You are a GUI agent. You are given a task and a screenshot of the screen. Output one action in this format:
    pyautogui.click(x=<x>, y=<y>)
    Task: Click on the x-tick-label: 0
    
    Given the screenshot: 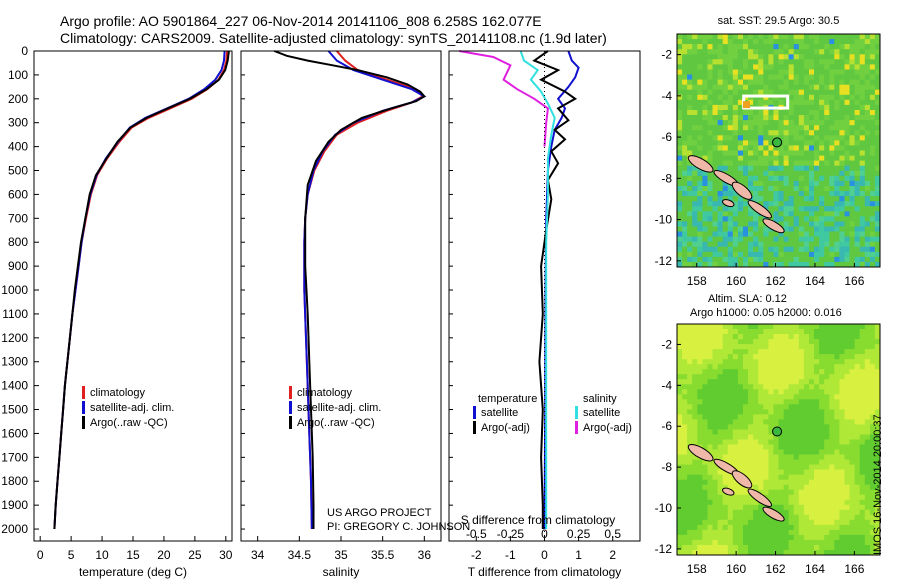 What is the action you would take?
    pyautogui.click(x=40, y=555)
    